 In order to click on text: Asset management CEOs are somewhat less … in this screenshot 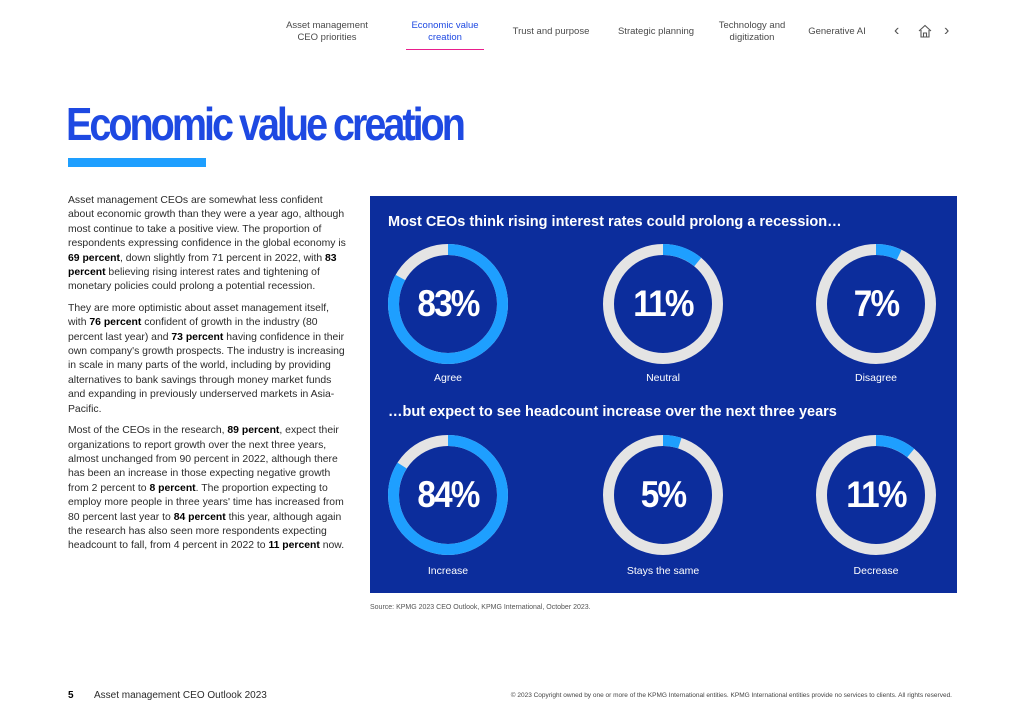, I will do `click(207, 222)`.